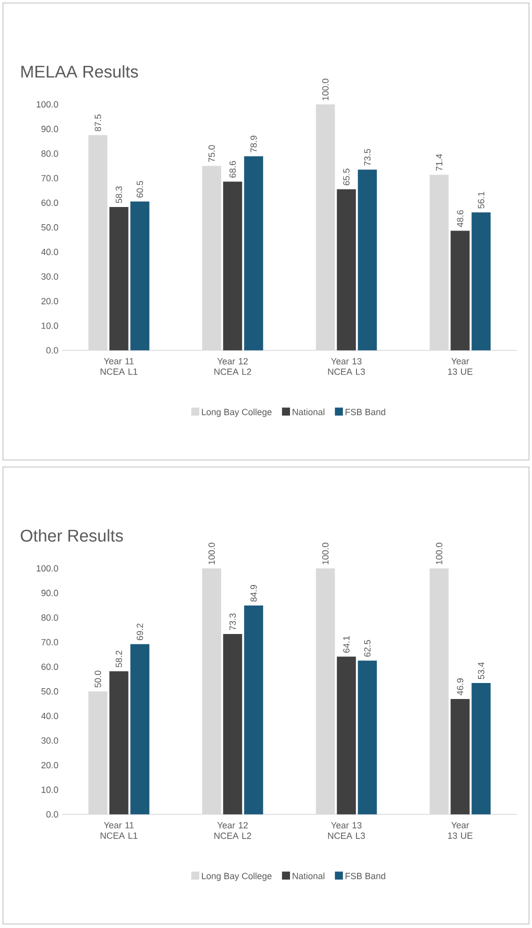 This screenshot has height=928, width=532. I want to click on data-label: 71.4, so click(439, 162).